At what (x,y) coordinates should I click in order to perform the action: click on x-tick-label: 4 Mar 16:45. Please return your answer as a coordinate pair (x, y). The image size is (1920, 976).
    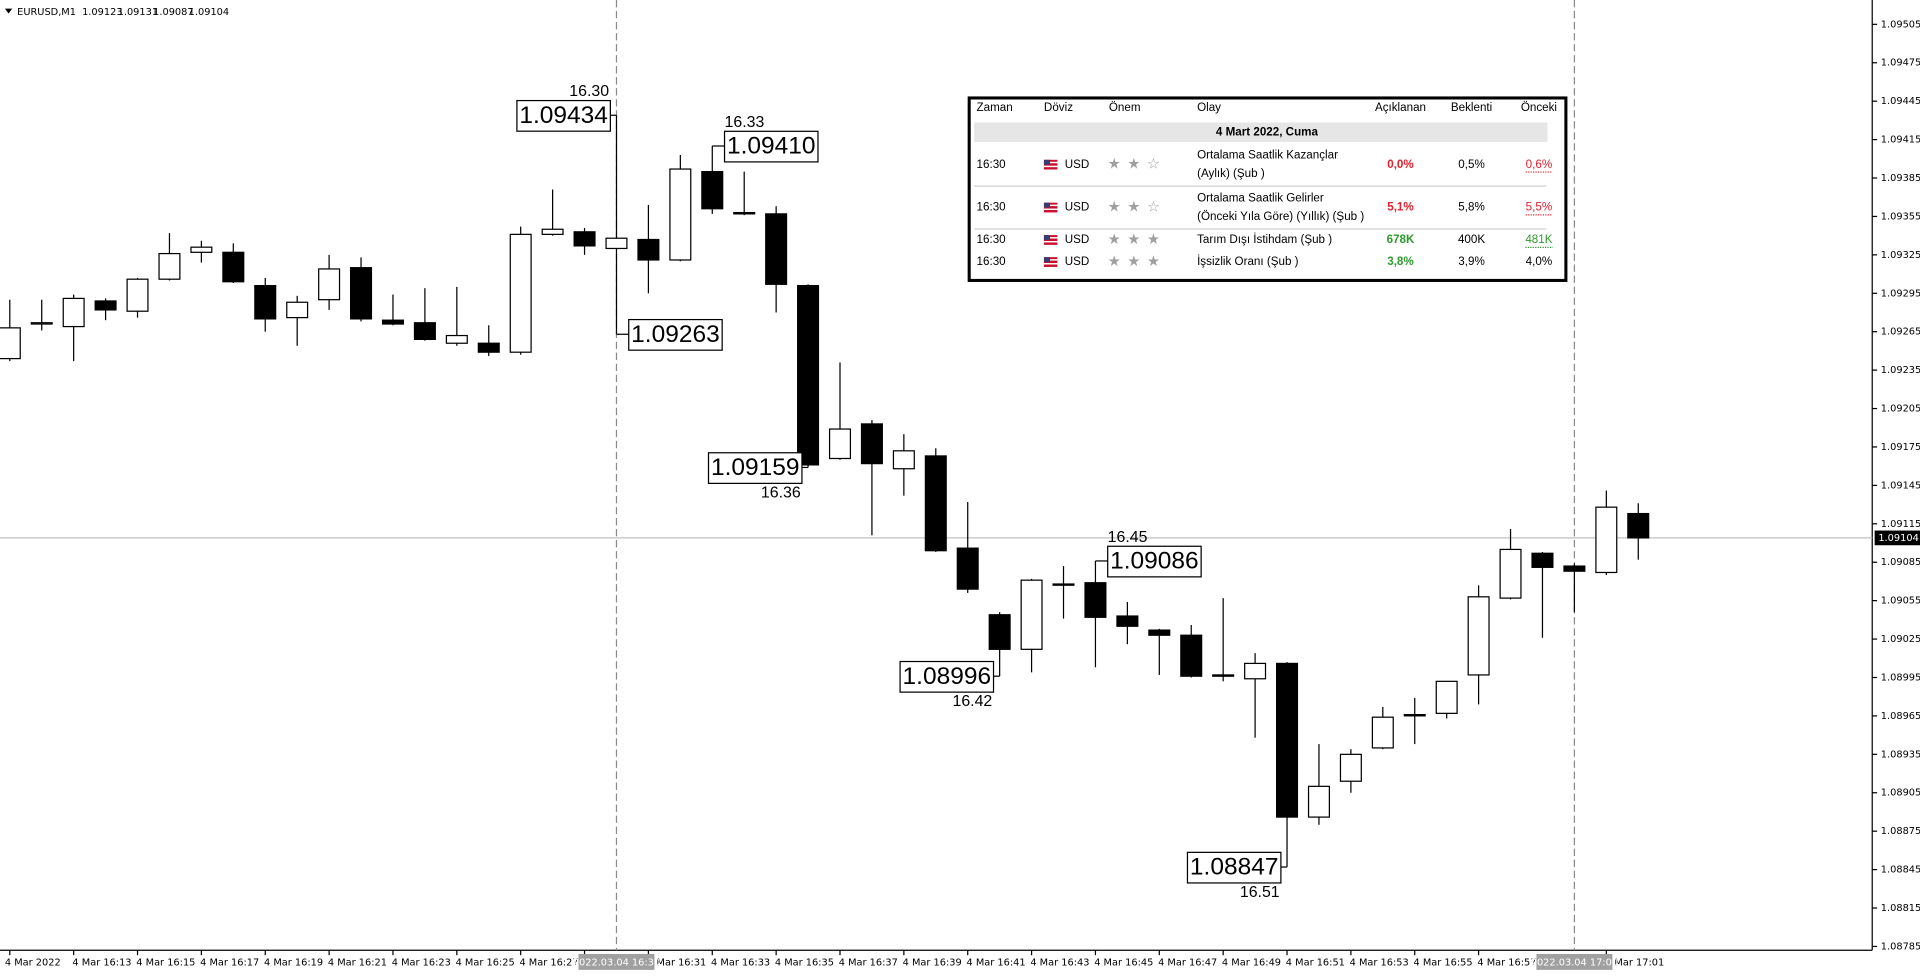
    Looking at the image, I should click on (1123, 963).